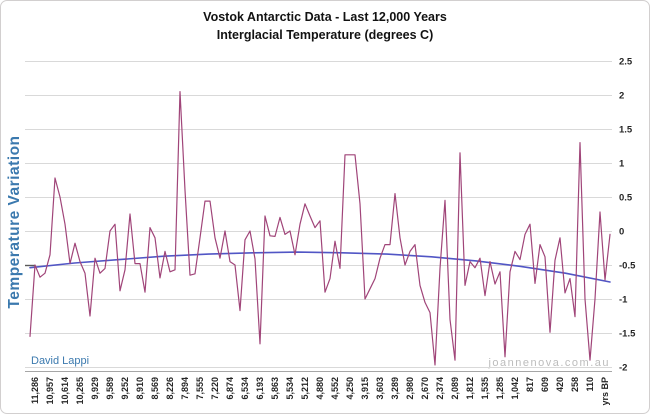  What do you see at coordinates (50, 391) in the screenshot?
I see `x-axis-label: 10,957` at bounding box center [50, 391].